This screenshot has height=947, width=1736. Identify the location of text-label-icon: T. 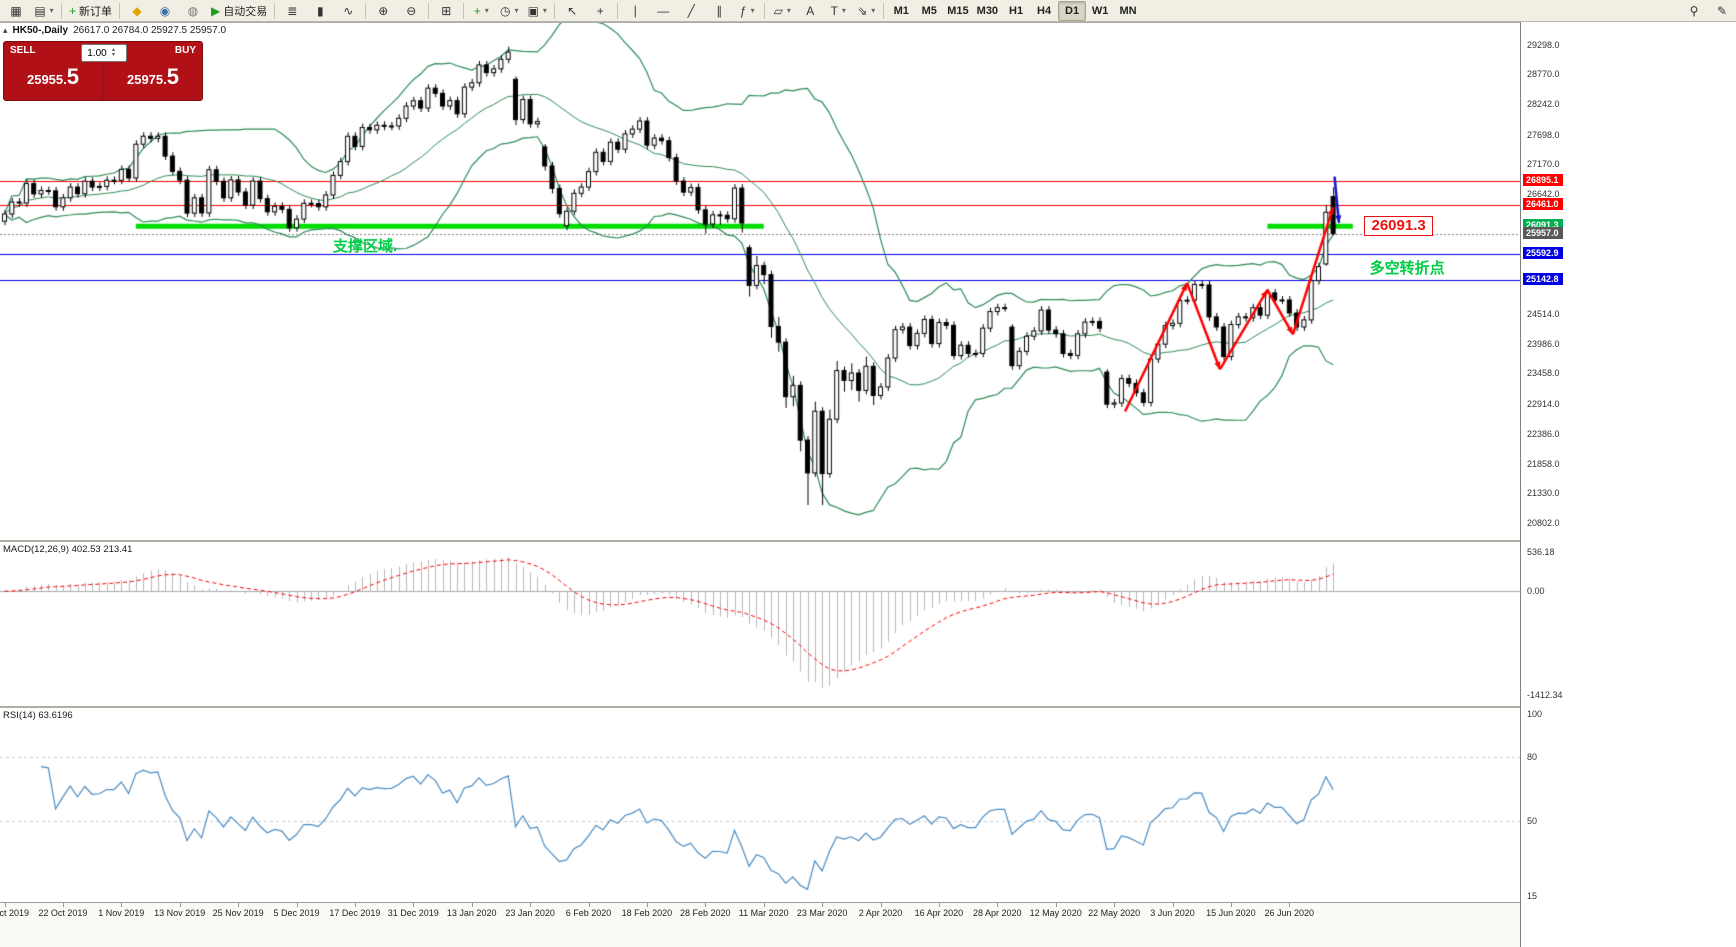
(834, 10).